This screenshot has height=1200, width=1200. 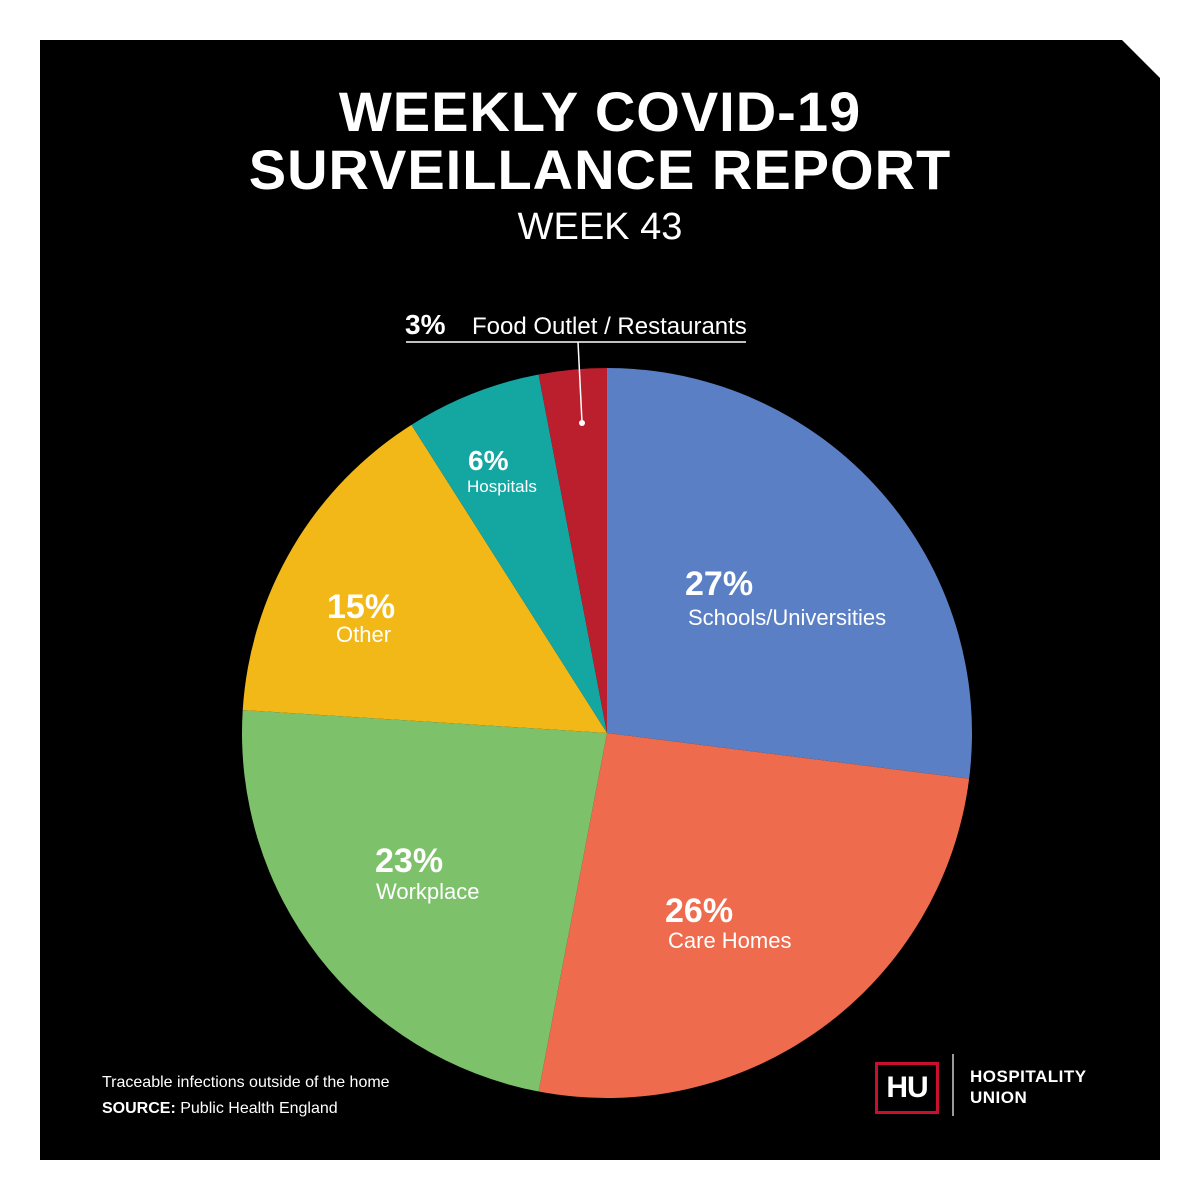 I want to click on pie-slice-other, so click(x=424, y=578).